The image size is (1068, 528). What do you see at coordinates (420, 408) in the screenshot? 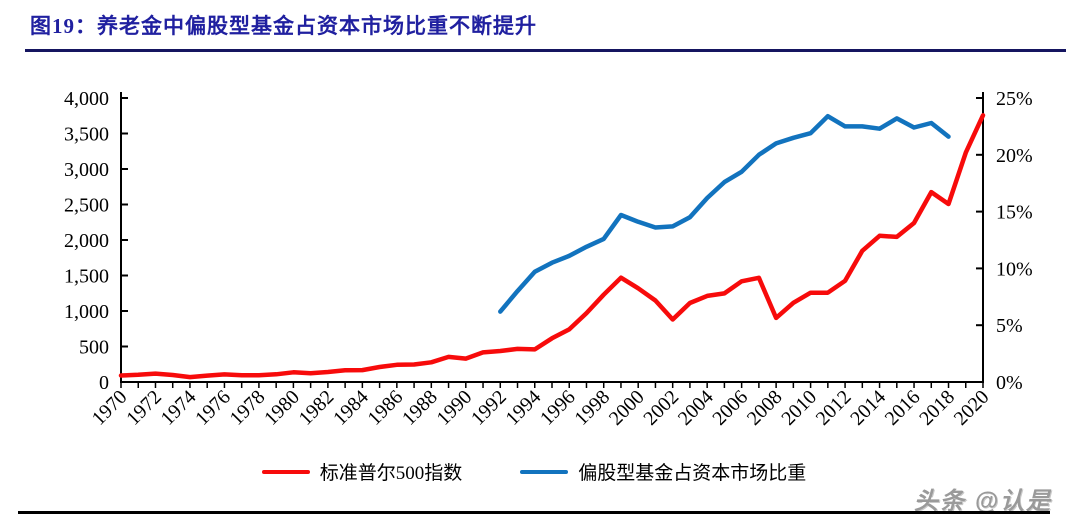
I see `x-axis-tick-label: 1988` at bounding box center [420, 408].